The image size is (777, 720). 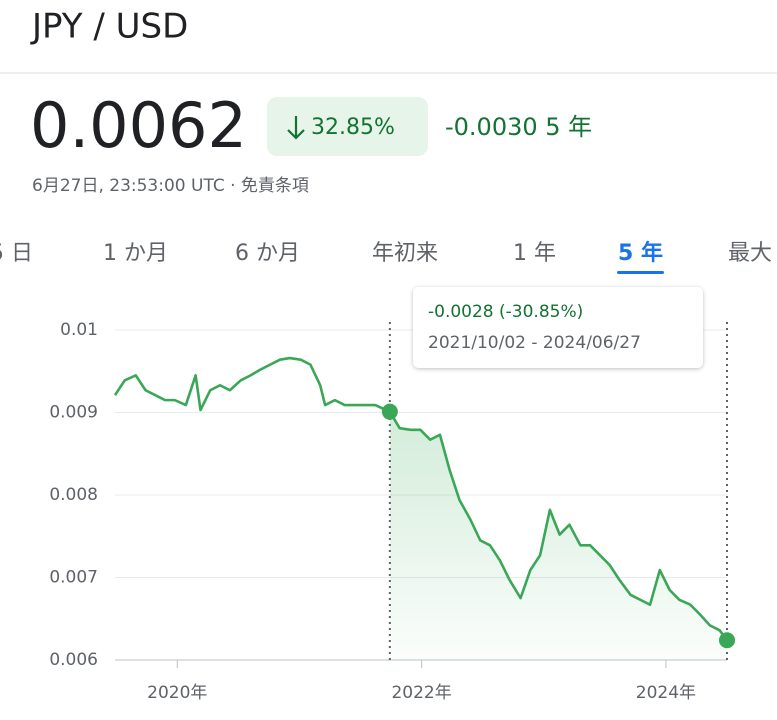 I want to click on pair-title: JPY / USD, so click(x=109, y=27).